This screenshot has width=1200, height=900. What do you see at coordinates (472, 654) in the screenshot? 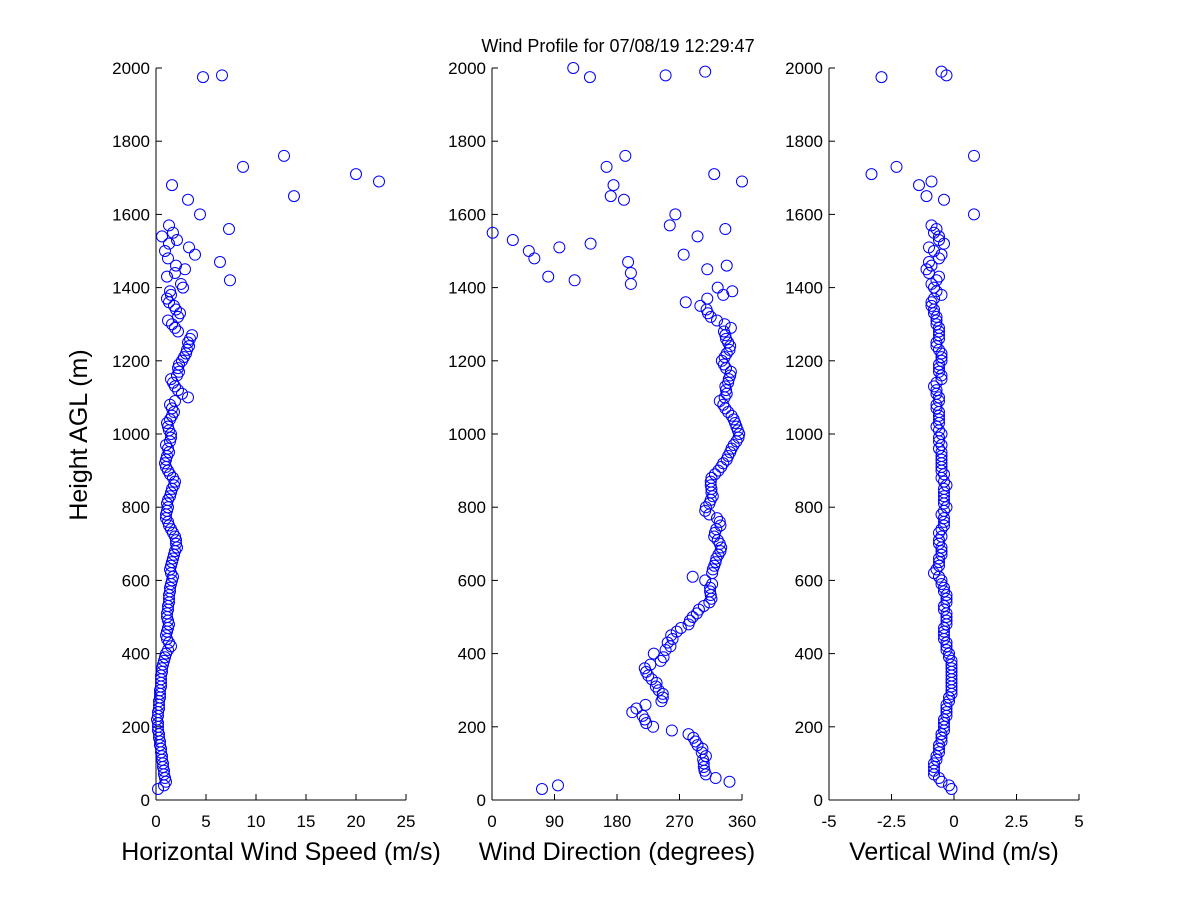
I see `y-tick-label: 400` at bounding box center [472, 654].